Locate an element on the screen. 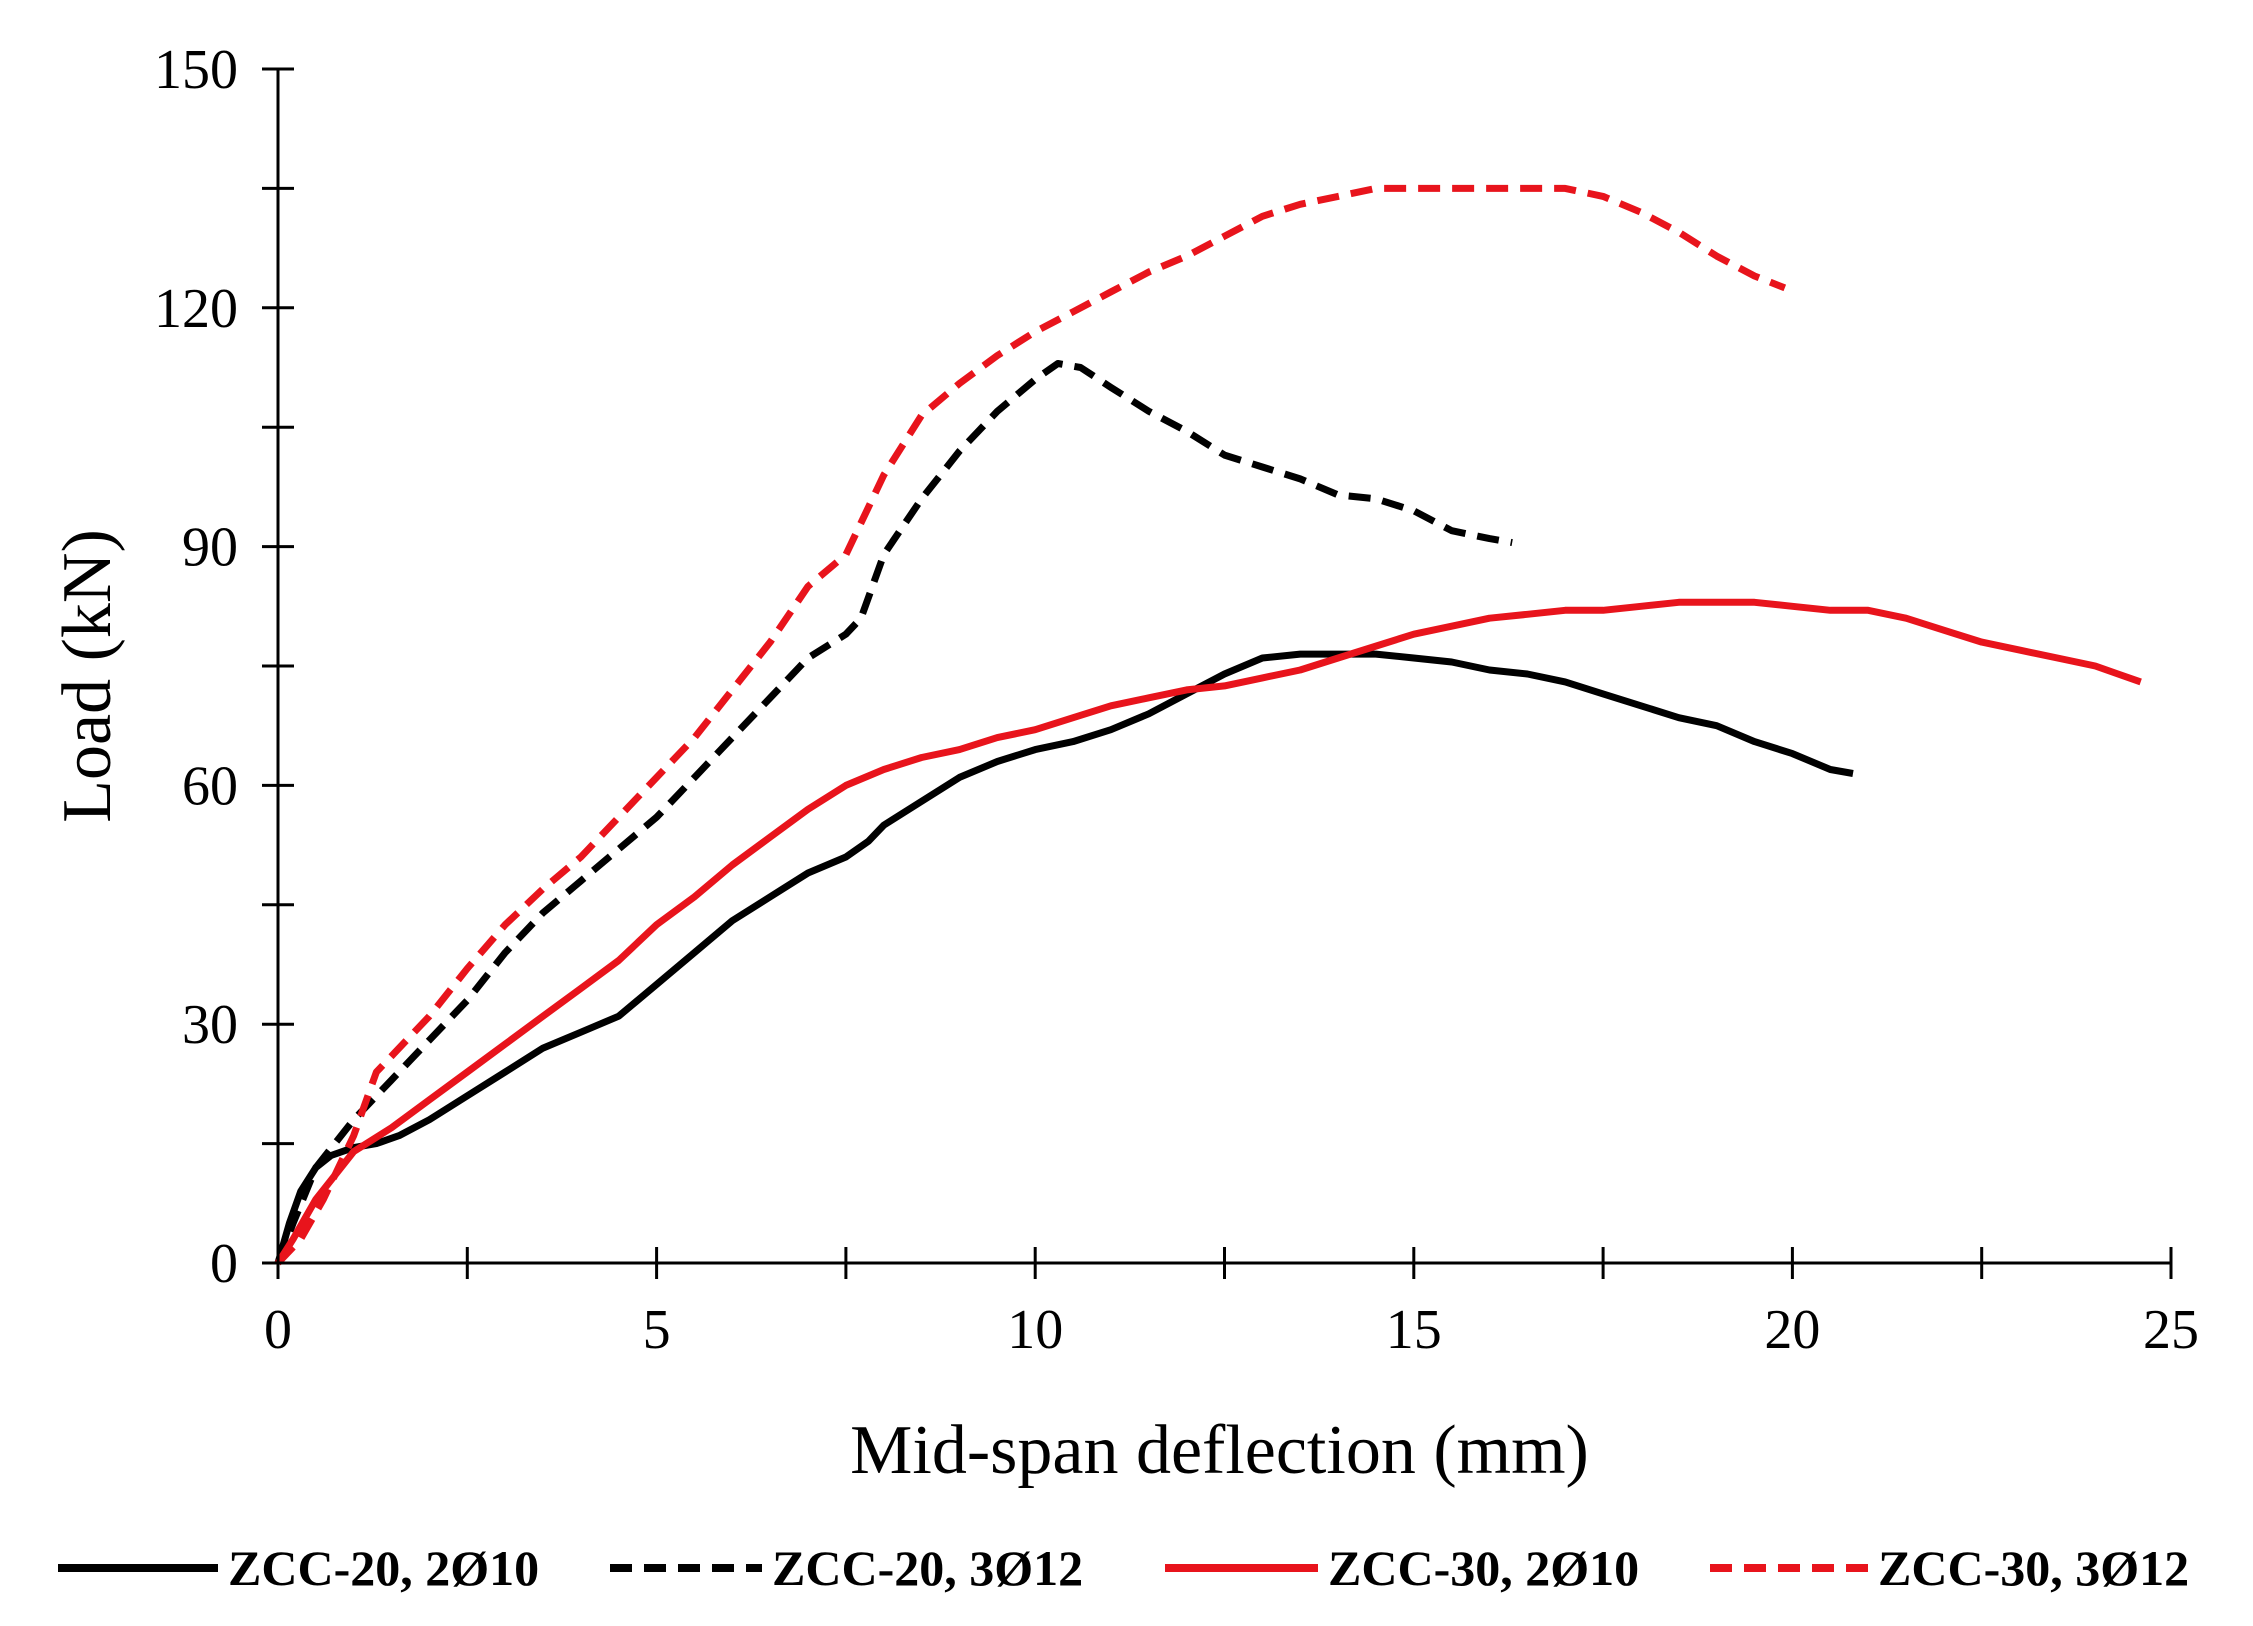  y-tick-label: 0 is located at coordinates (224, 1264).